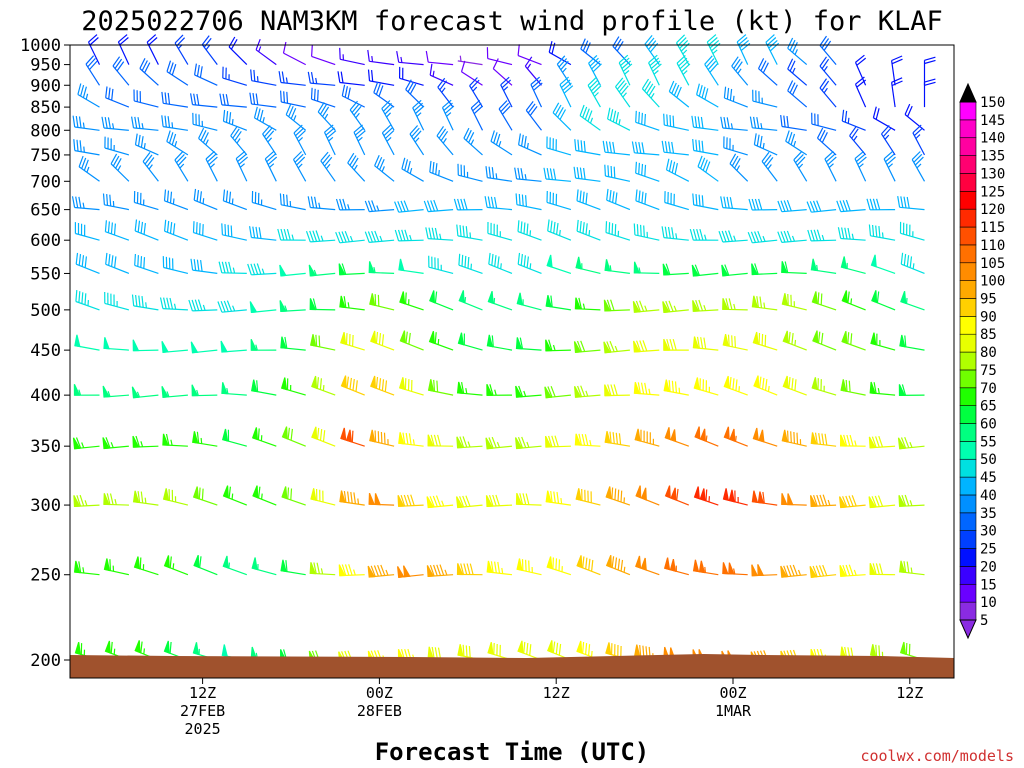 This screenshot has height=768, width=1024. What do you see at coordinates (988, 353) in the screenshot?
I see `colorbar-label: 80` at bounding box center [988, 353].